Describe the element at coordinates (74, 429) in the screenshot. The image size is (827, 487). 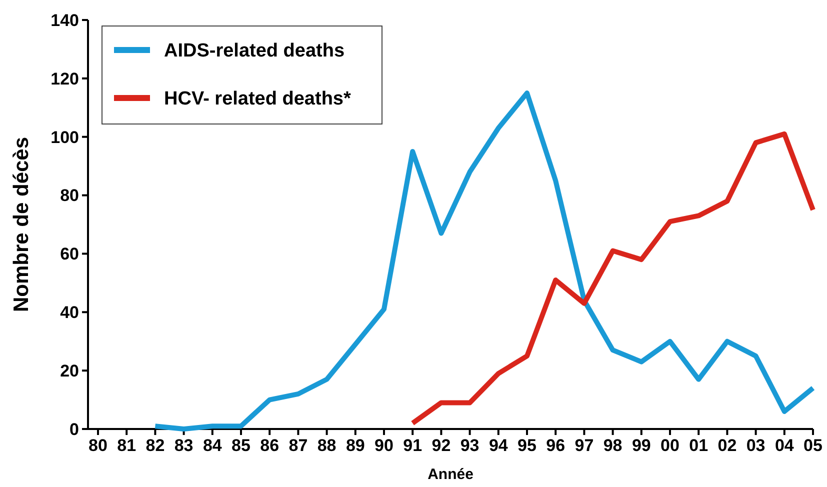
I see `y-tick-label: 0` at that location.